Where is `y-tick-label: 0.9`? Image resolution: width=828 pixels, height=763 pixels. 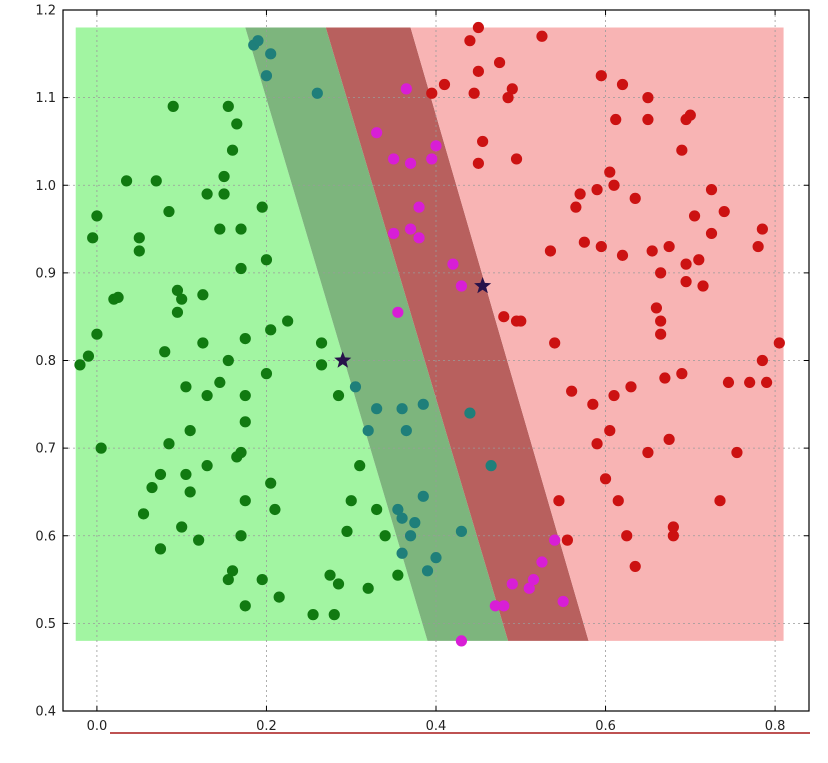
y-tick-label: 0.9 is located at coordinates (45, 273).